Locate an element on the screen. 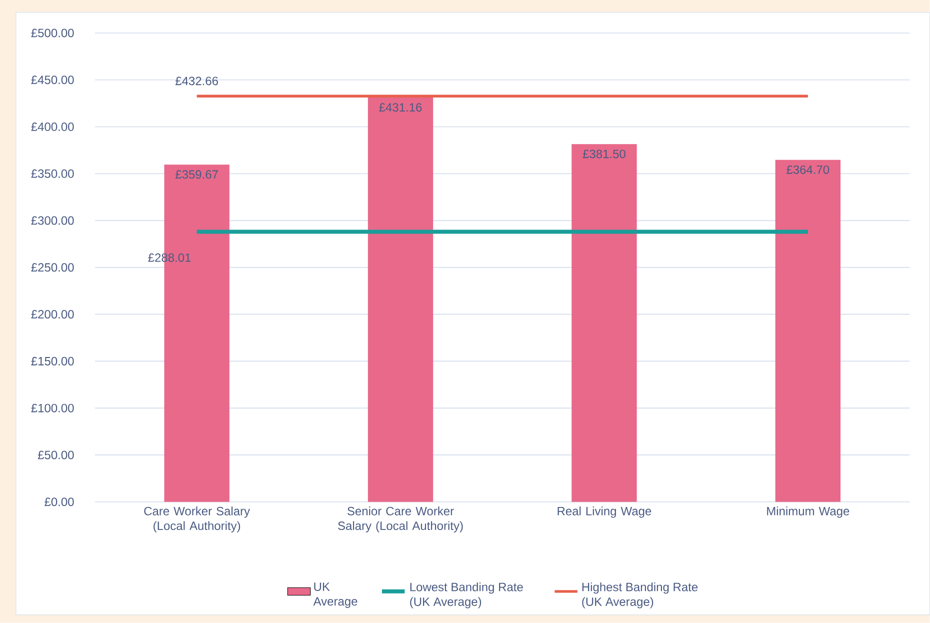  y-tick-label: £250.00 is located at coordinates (52, 267).